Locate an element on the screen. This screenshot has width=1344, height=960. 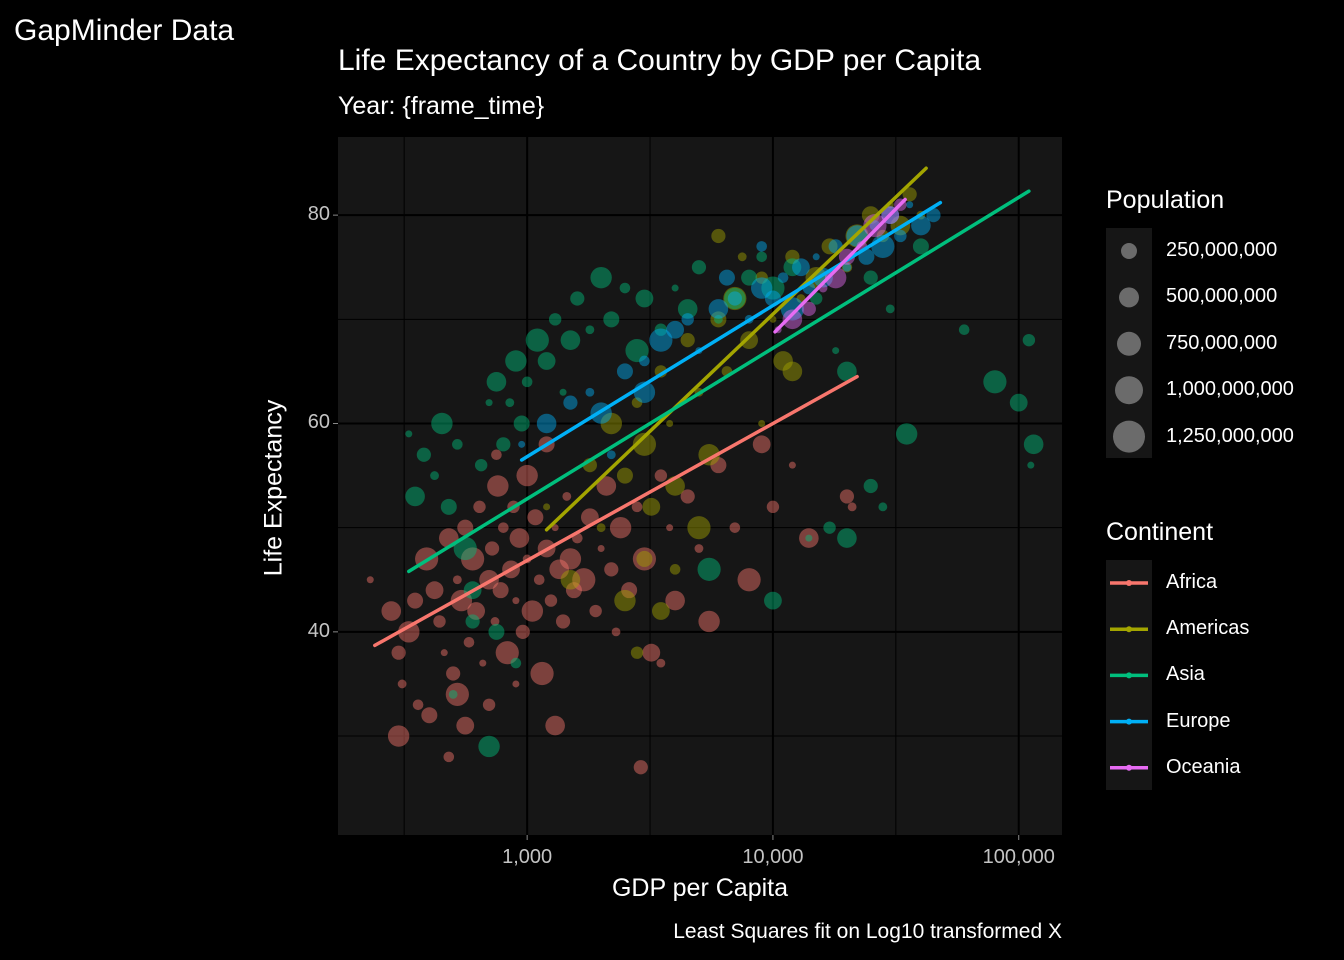
chart-caption: Least Squares fit on Log10 transformed X is located at coordinates (867, 931).